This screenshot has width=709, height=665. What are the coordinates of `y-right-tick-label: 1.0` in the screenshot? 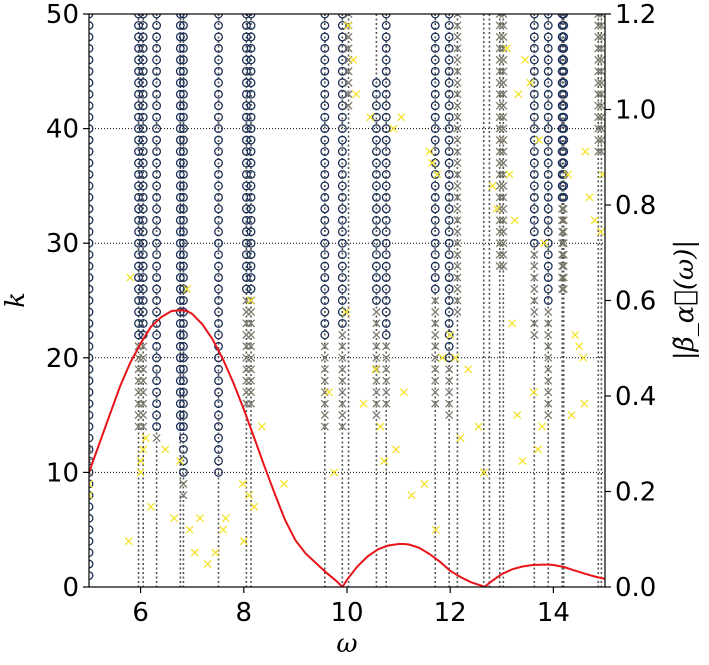 It's located at (635, 111).